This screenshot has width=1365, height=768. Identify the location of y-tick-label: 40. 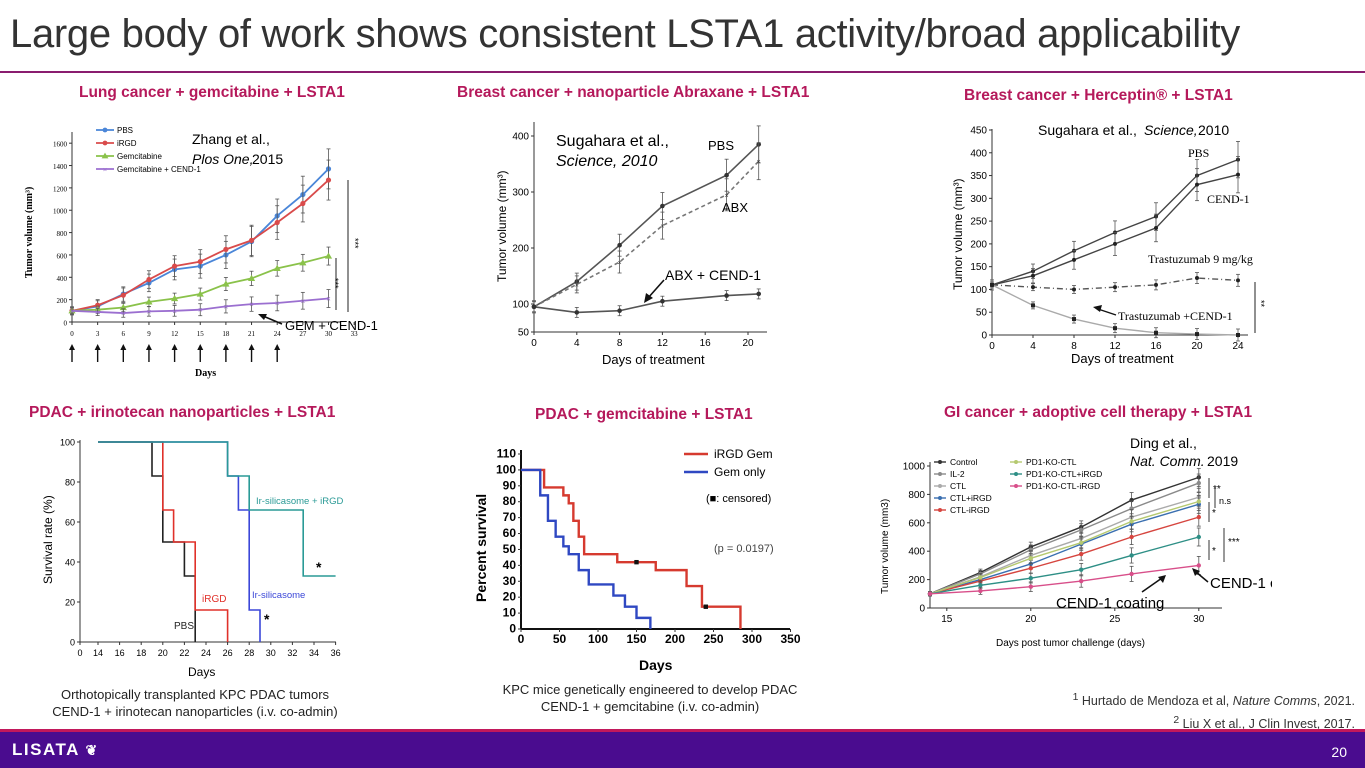
(70, 563).